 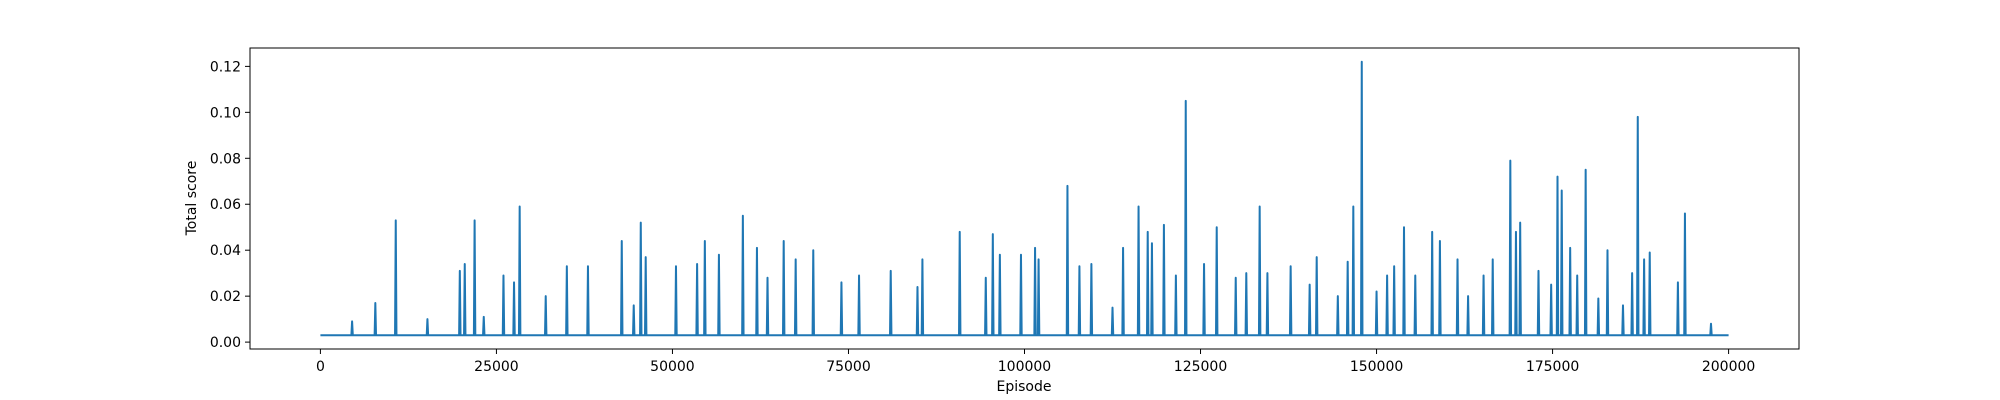 I want to click on x-axis-label: Episode, so click(x=1024, y=387).